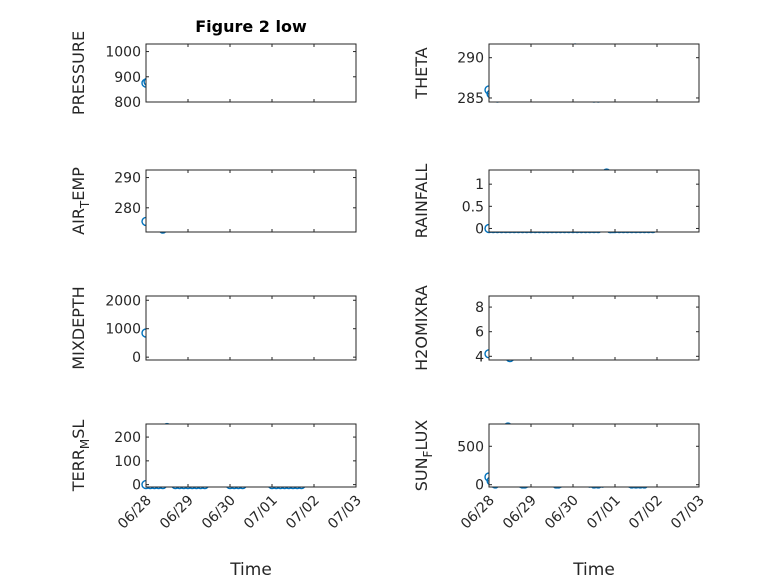  I want to click on x-axis-label-left: Time, so click(250, 570).